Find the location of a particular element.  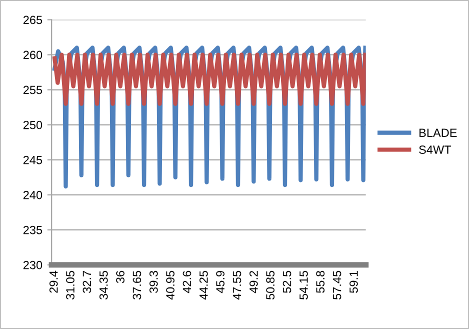

x-tick-label: 52.5 is located at coordinates (287, 281).